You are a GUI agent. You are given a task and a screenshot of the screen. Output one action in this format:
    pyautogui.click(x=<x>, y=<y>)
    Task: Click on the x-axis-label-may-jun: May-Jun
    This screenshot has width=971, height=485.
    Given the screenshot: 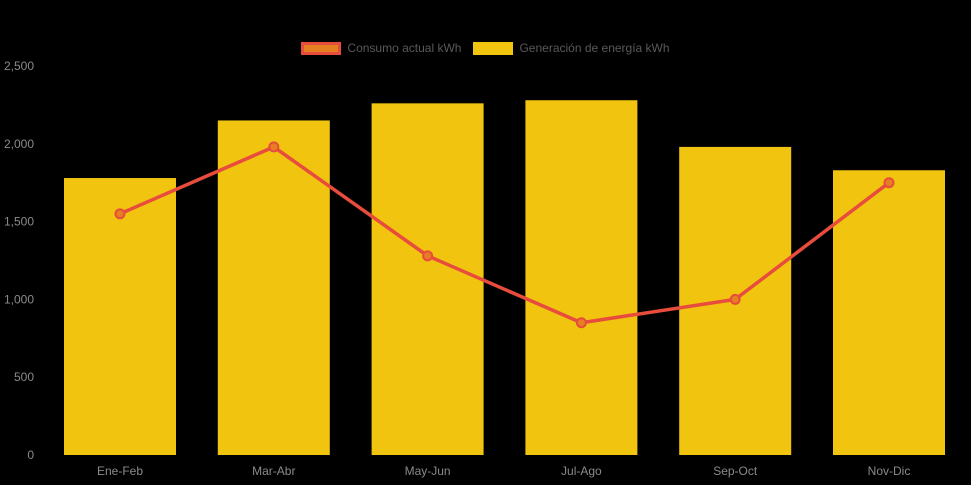 What is the action you would take?
    pyautogui.click(x=428, y=471)
    